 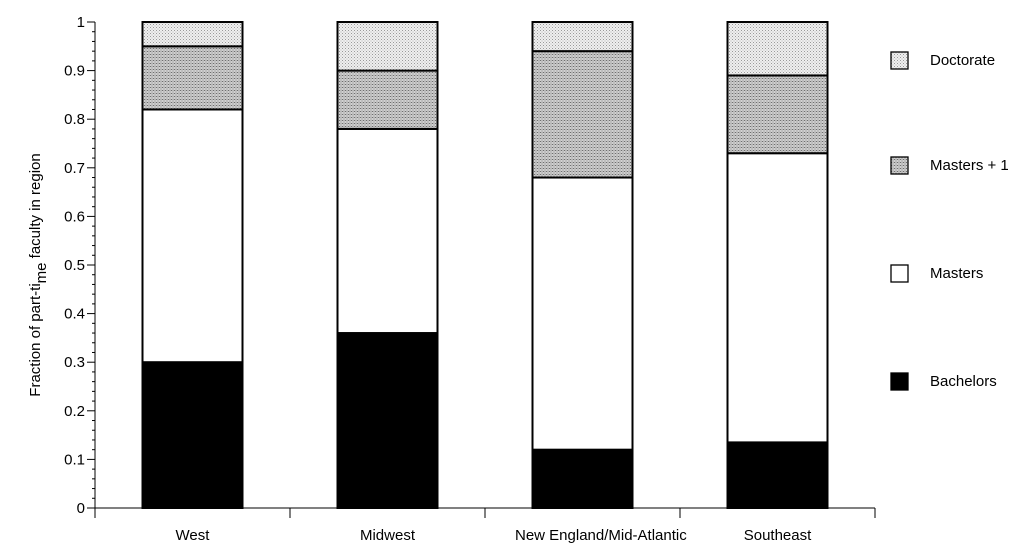 What do you see at coordinates (74, 362) in the screenshot?
I see `y-tick-label: 0.3` at bounding box center [74, 362].